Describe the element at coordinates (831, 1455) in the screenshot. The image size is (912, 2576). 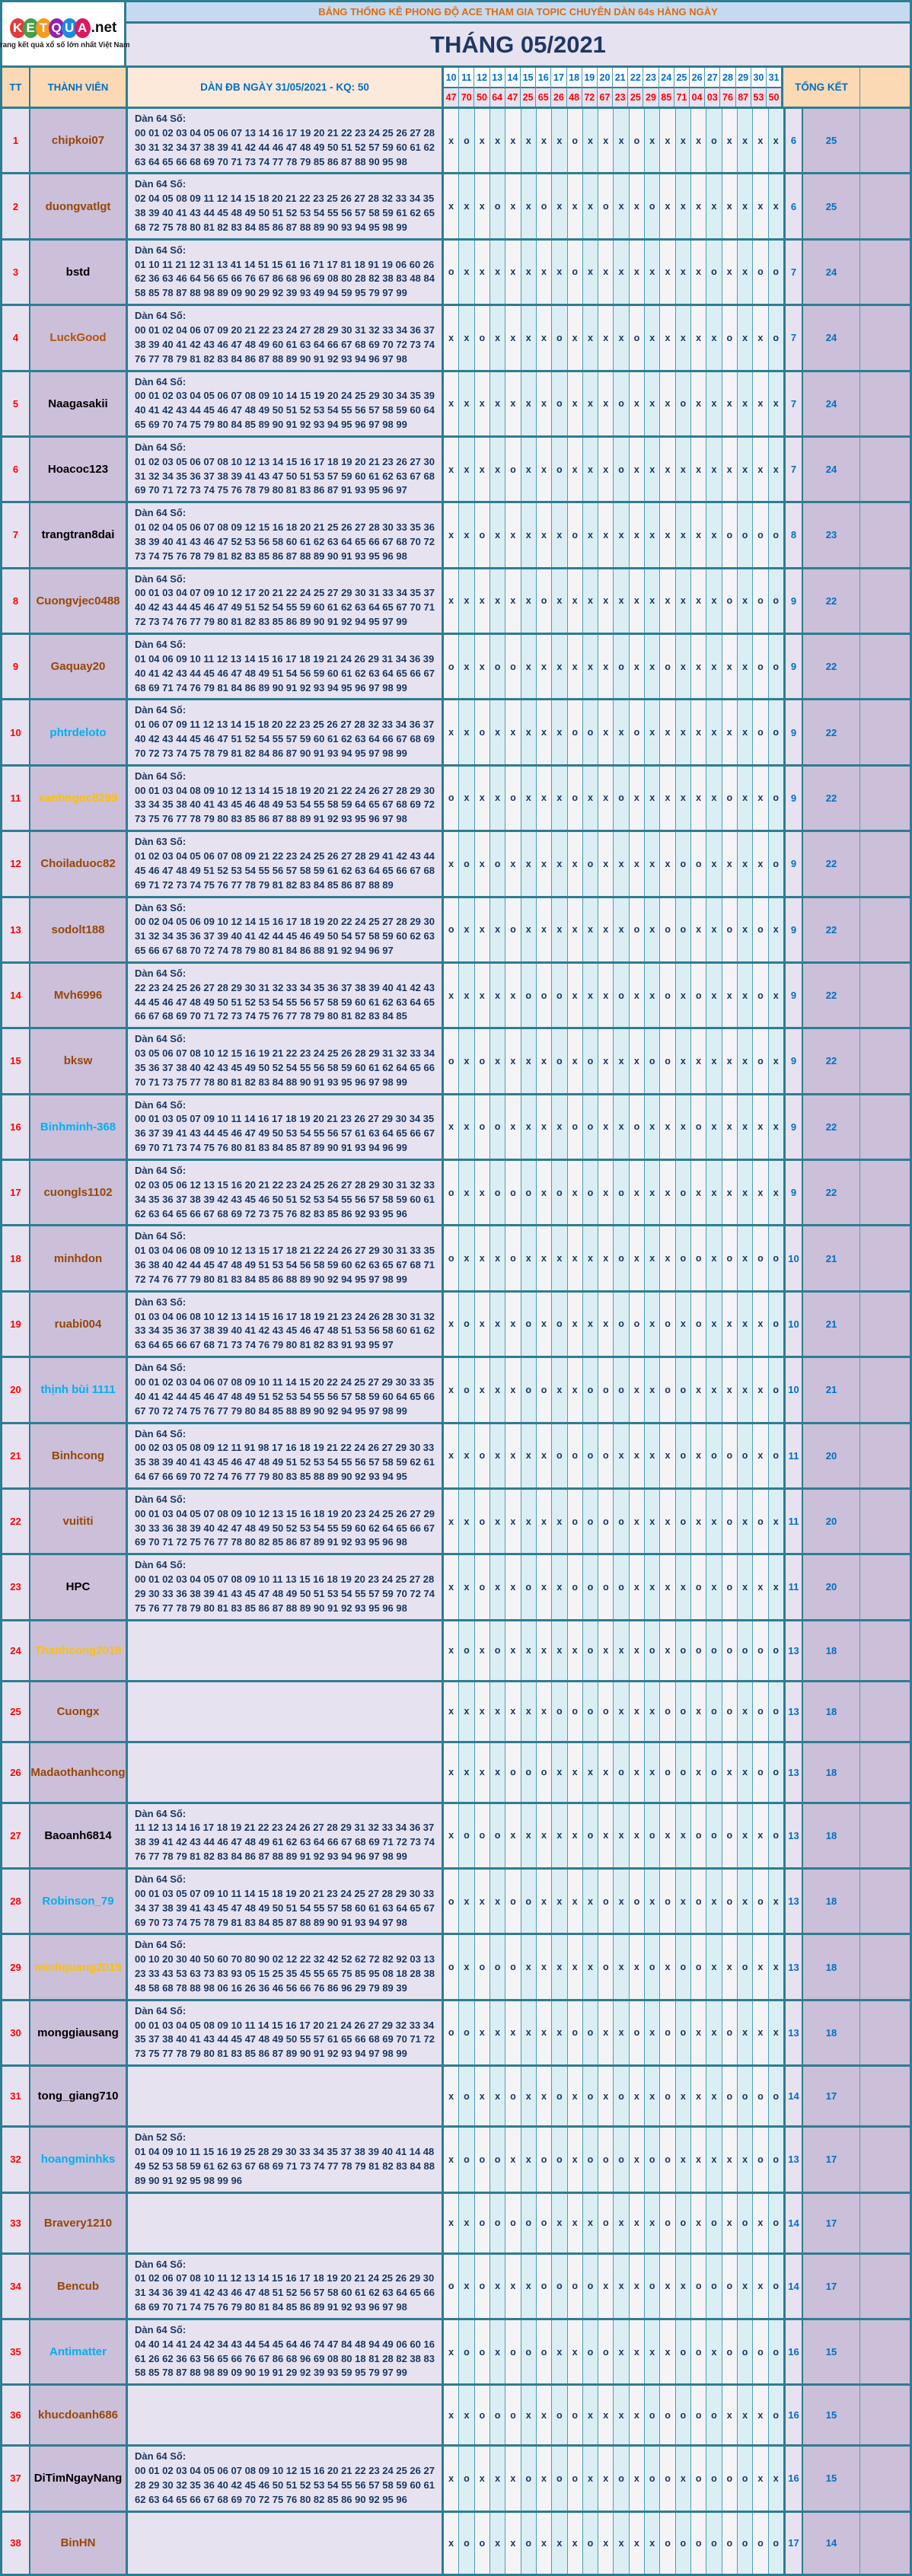
I see `total-win: 20` at that location.